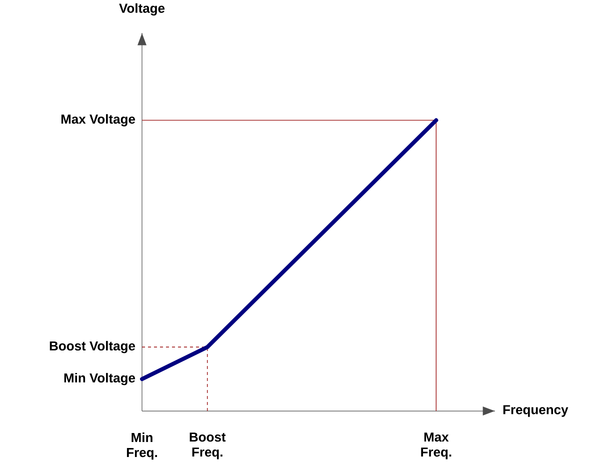  Describe the element at coordinates (93, 347) in the screenshot. I see `ref-line-label: Boost Voltage` at that location.